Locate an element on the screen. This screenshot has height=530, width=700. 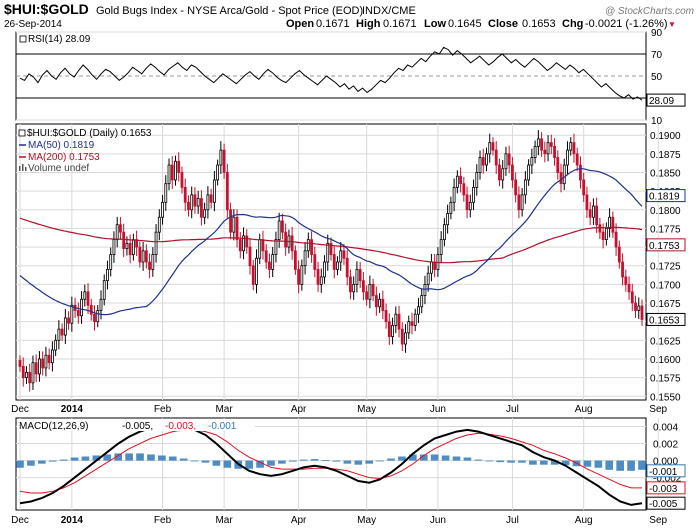
ma200-legend: MA(200) 0.1753 is located at coordinates (64, 157).